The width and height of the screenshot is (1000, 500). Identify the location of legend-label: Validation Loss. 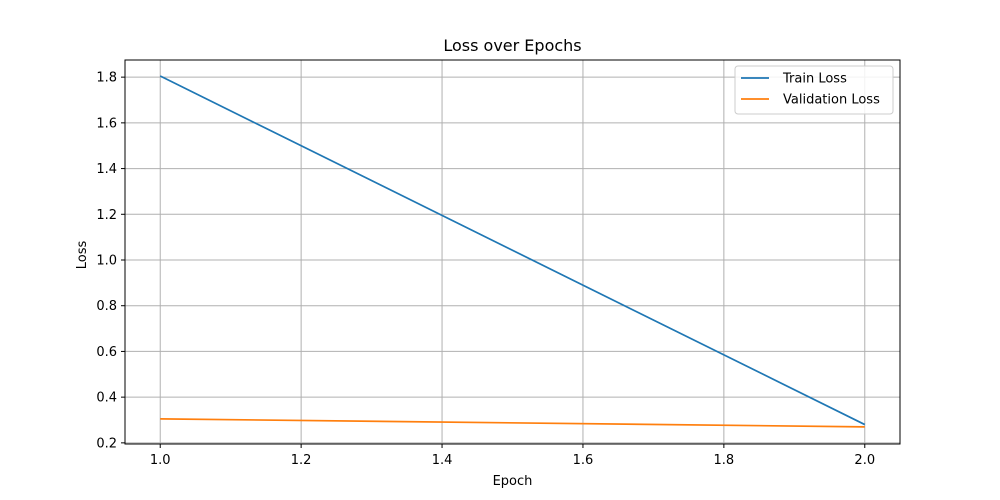
(831, 100).